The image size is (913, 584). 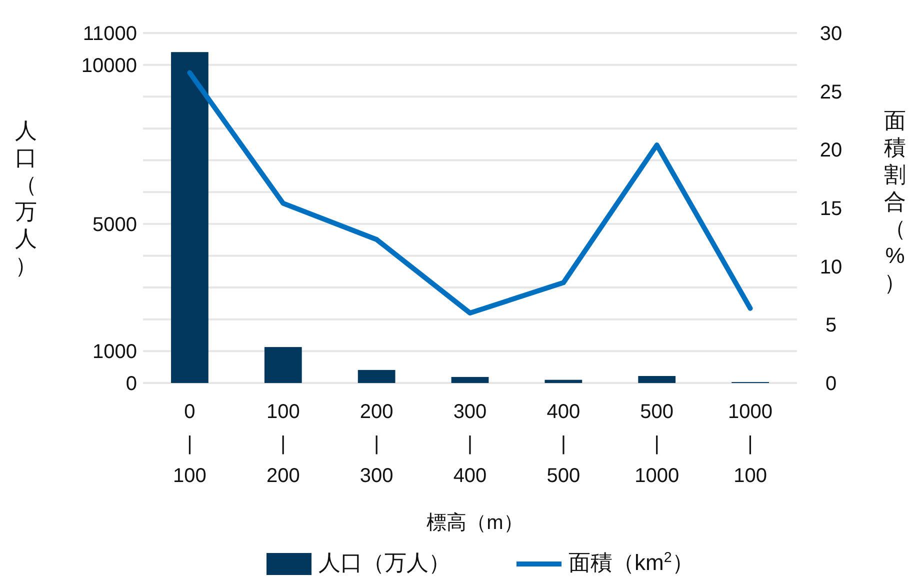 I want to click on y-tick-label: 5000, so click(x=114, y=225).